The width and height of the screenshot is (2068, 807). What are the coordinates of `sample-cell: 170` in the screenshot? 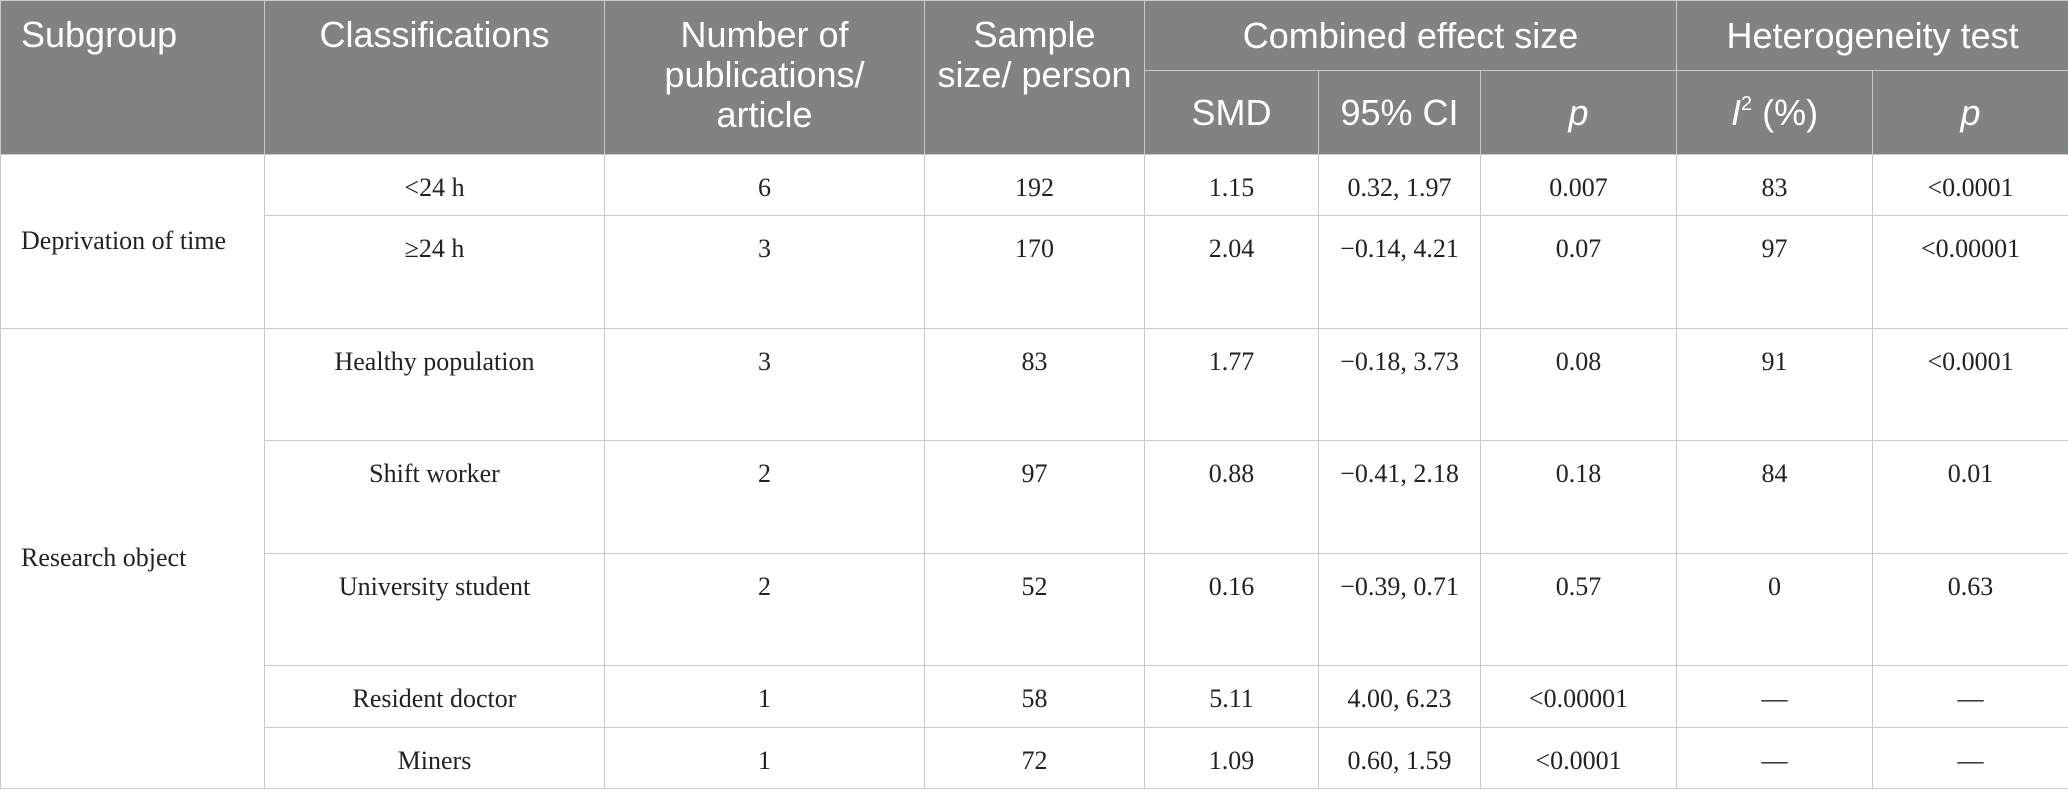 It's located at (1034, 272).